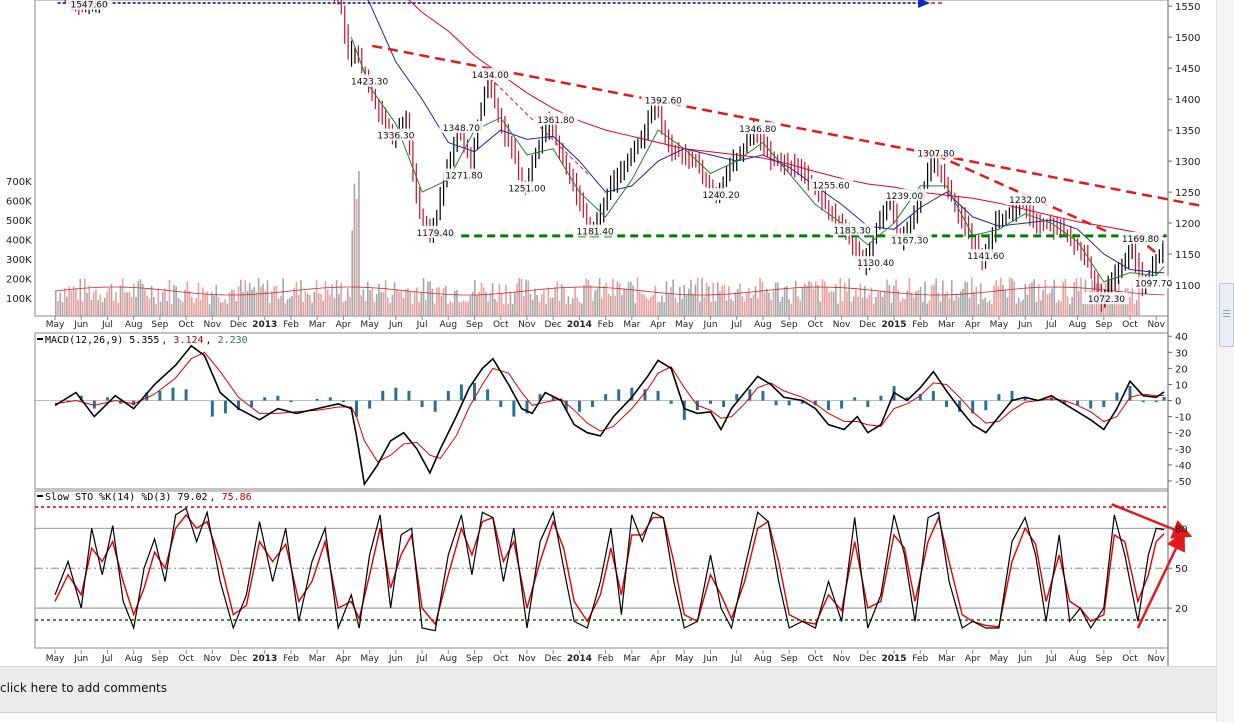 This screenshot has height=723, width=1234. I want to click on price-tick-label: 1550, so click(1187, 7).